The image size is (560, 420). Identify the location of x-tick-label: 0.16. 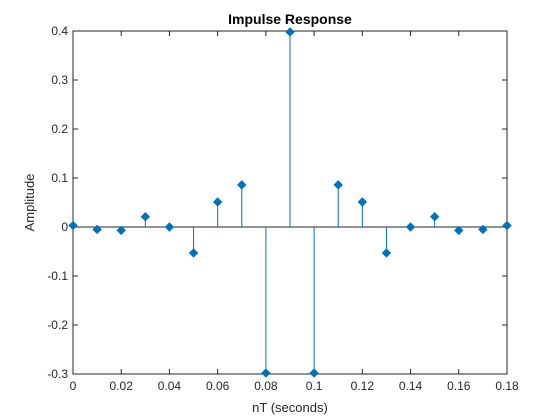
(459, 386).